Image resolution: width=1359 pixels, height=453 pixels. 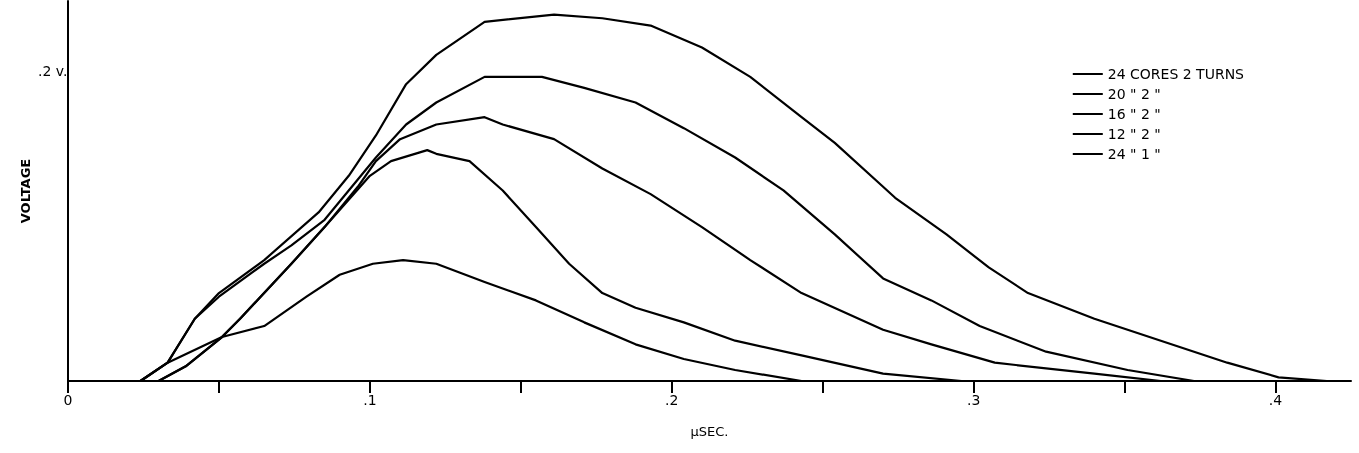 What do you see at coordinates (1134, 94) in the screenshot?
I see `legend-label: 20 " 2 "` at bounding box center [1134, 94].